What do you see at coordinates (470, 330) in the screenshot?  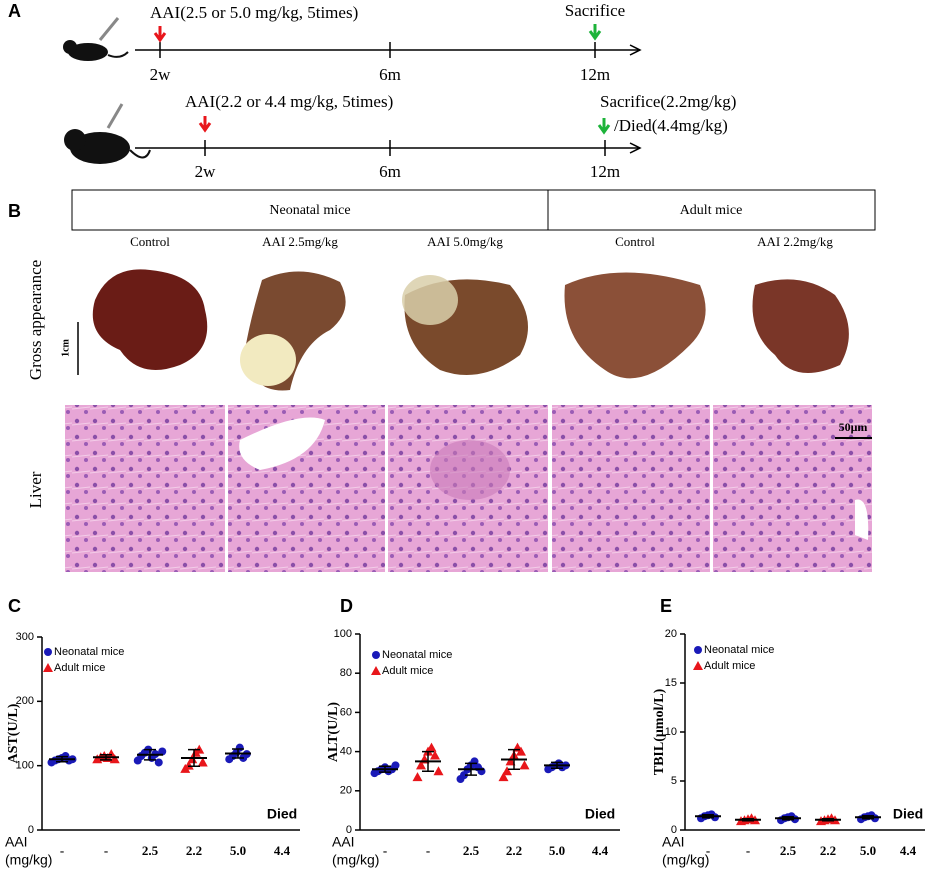 I see `liver-photos` at bounding box center [470, 330].